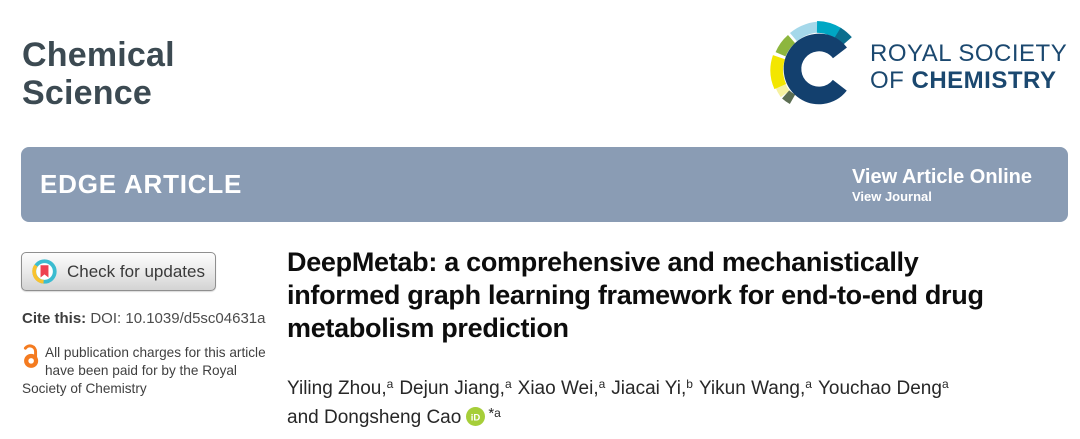 This screenshot has height=439, width=1080. I want to click on cite-this-label: Cite this:, so click(54, 318).